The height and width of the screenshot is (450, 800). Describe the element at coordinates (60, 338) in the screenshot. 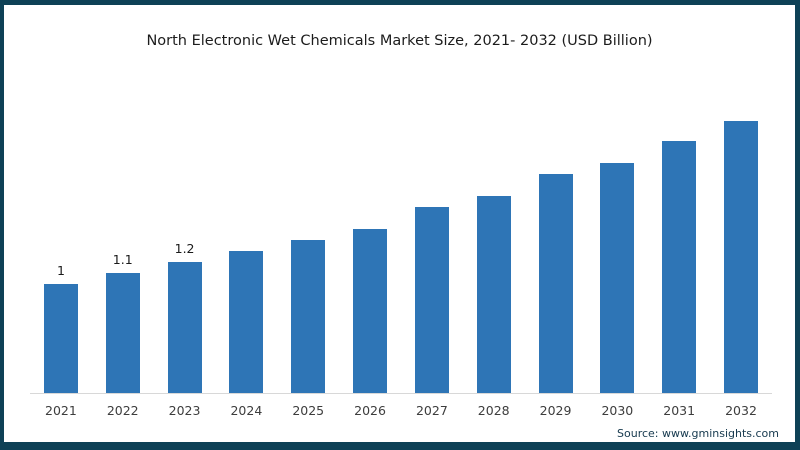

I see `bar-2021` at that location.